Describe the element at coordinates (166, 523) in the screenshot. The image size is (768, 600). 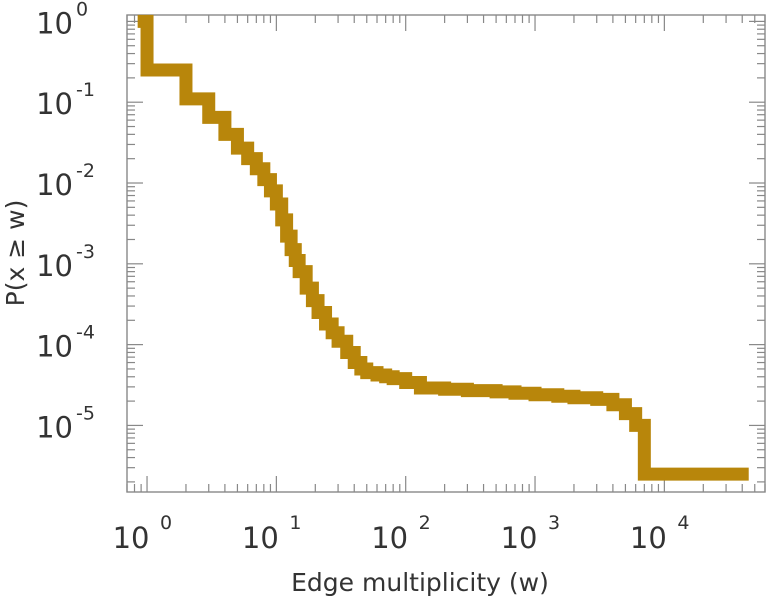
I see `x-tick-exponent: 0` at that location.